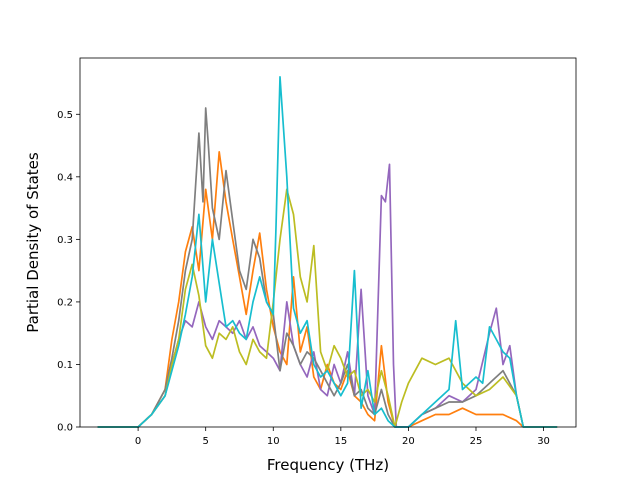 This screenshot has width=640, height=480. What do you see at coordinates (340, 441) in the screenshot?
I see `x-tick-label: 15` at bounding box center [340, 441].